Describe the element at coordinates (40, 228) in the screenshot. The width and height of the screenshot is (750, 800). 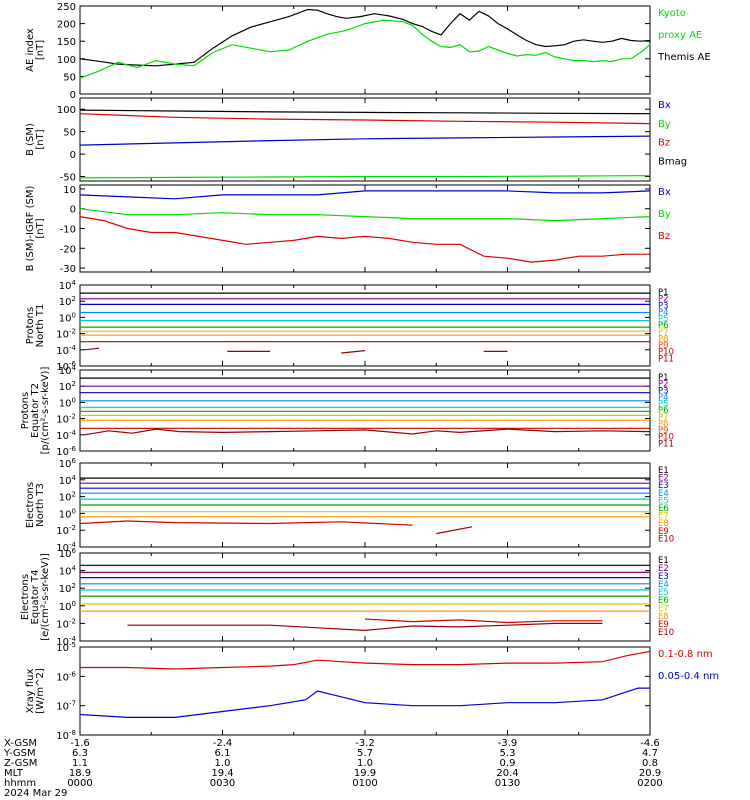
I see `y-axis-label: [nT]` at that location.